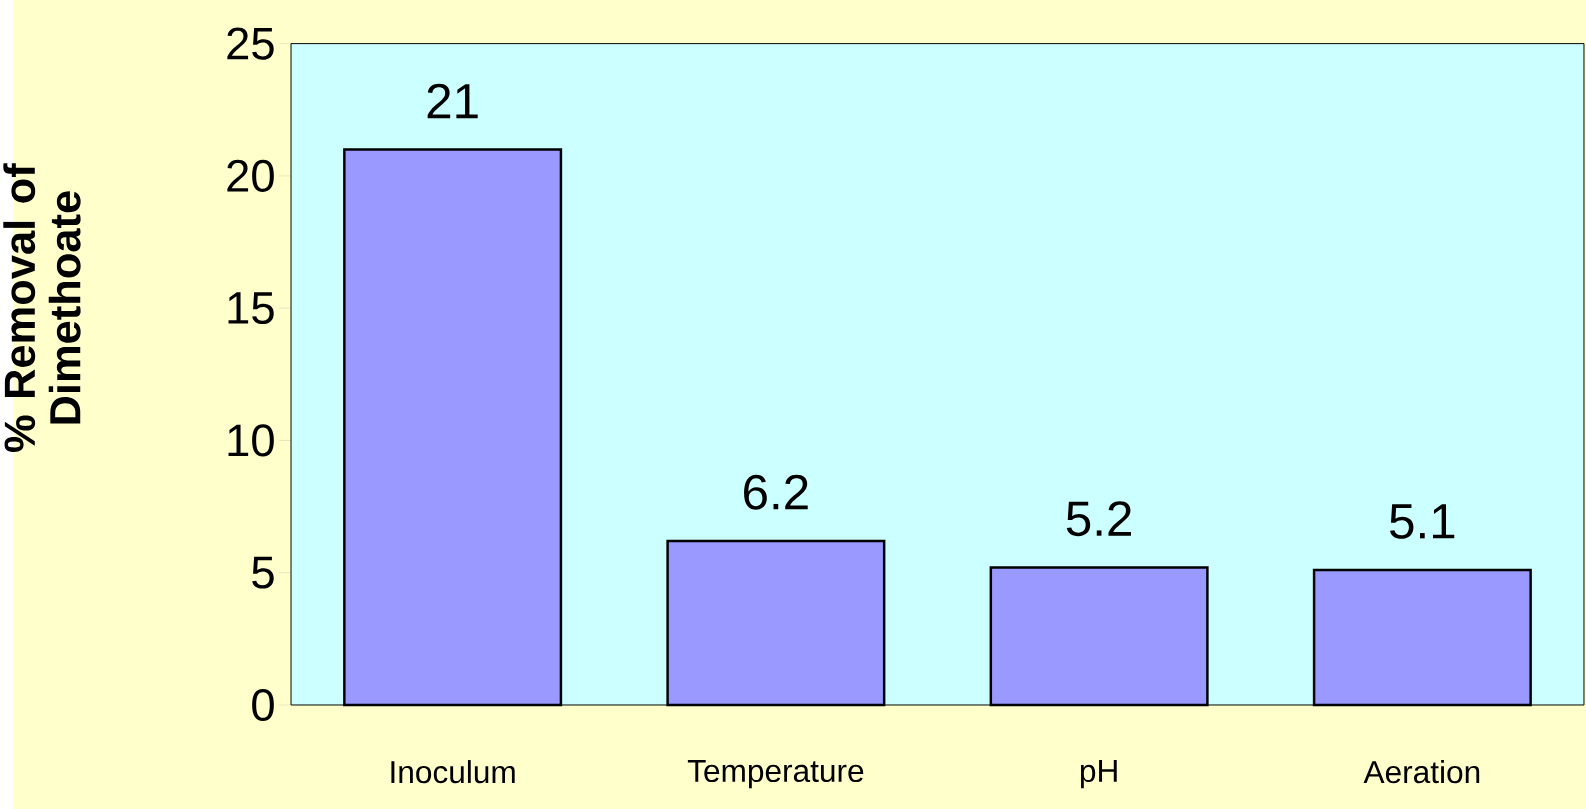 This screenshot has height=809, width=1586. Describe the element at coordinates (263, 705) in the screenshot. I see `y-tick-label: 0` at that location.